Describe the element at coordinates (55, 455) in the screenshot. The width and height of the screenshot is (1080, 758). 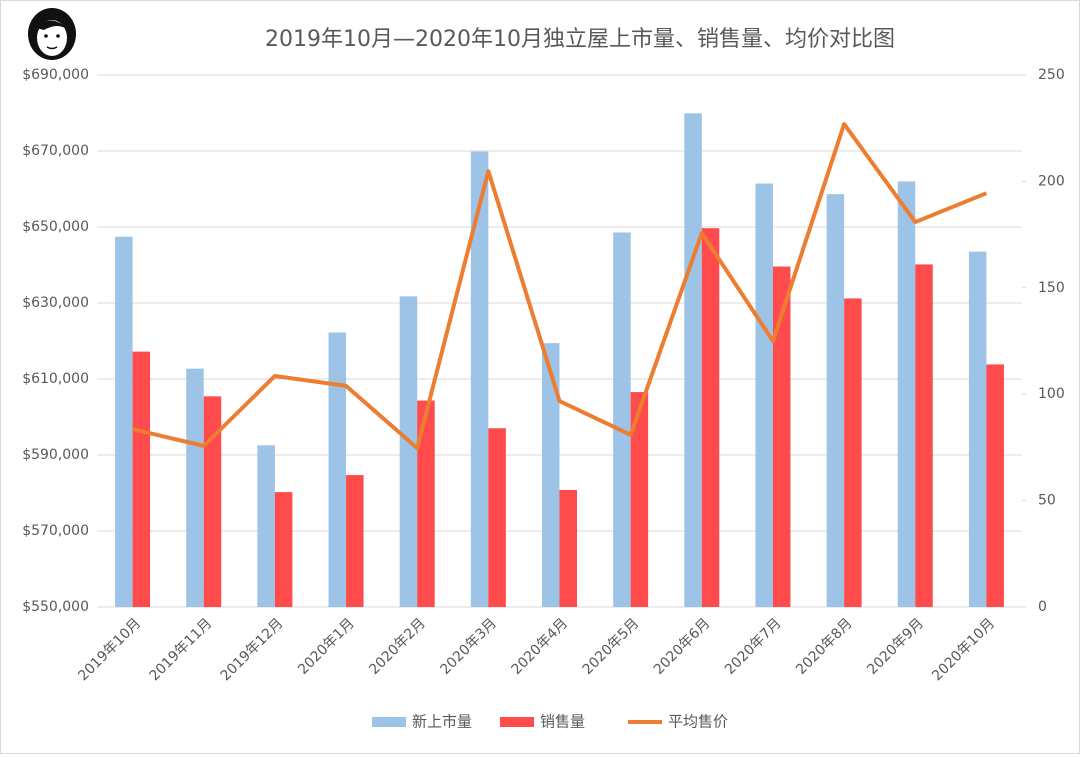
I see `y-tick-label: $590,000` at that location.